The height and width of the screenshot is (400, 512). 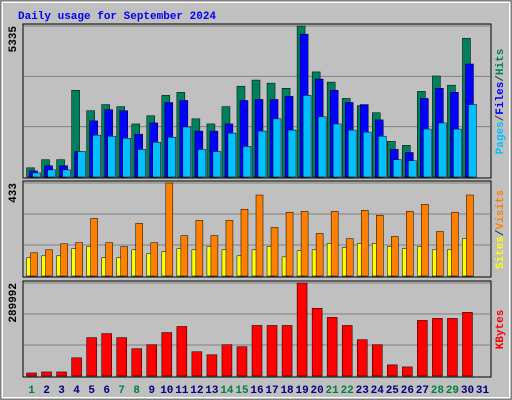 I want to click on x-tick-label: 28, so click(x=438, y=391).